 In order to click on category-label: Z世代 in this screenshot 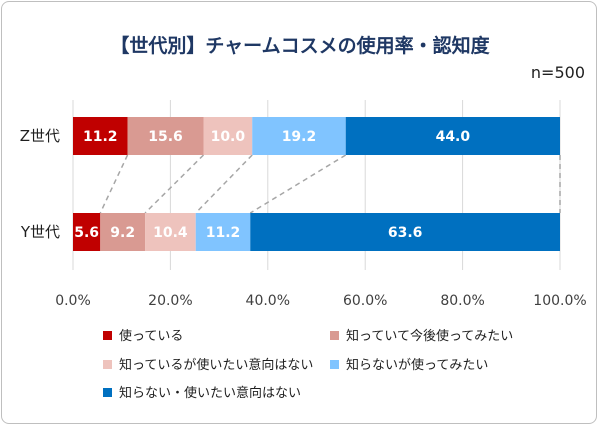, I will do `click(40, 136)`.